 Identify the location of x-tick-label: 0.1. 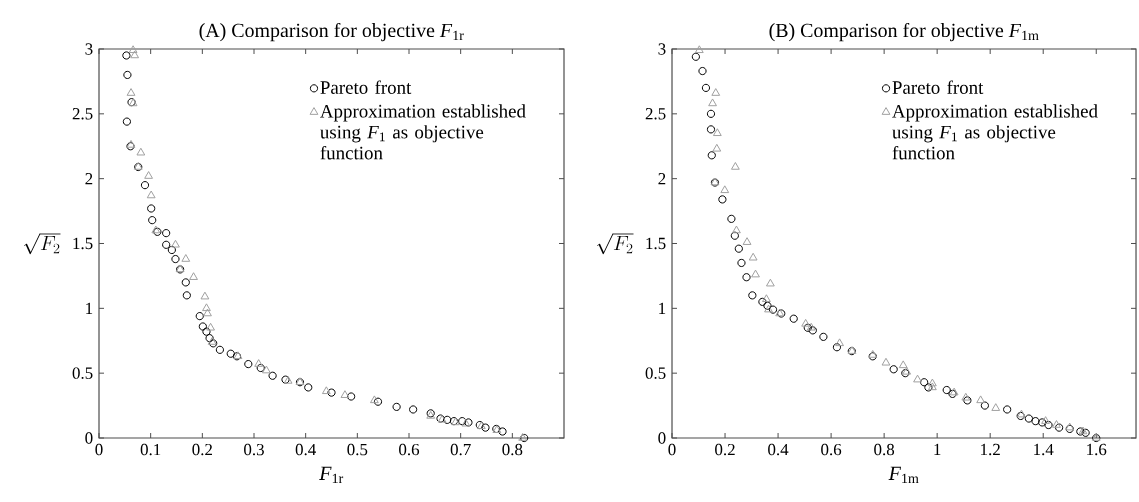
(150, 449).